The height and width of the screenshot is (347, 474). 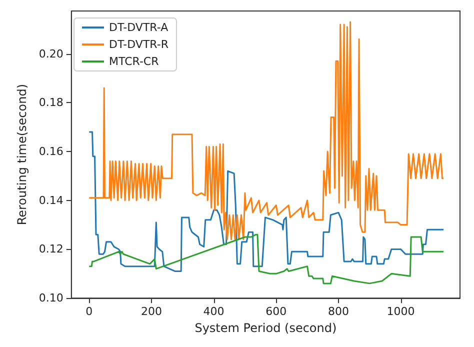 I want to click on line-series, so click(x=266, y=259).